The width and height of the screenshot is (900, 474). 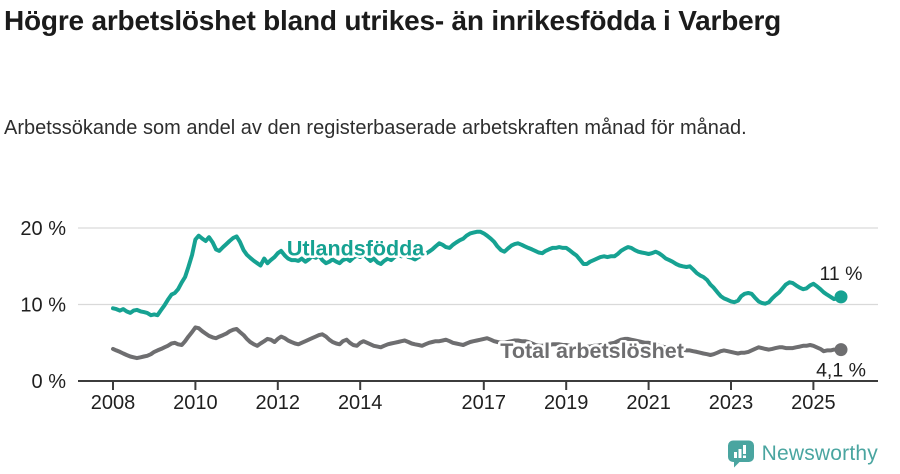 What do you see at coordinates (43, 306) in the screenshot?
I see `y-tick-label: 10 %` at bounding box center [43, 306].